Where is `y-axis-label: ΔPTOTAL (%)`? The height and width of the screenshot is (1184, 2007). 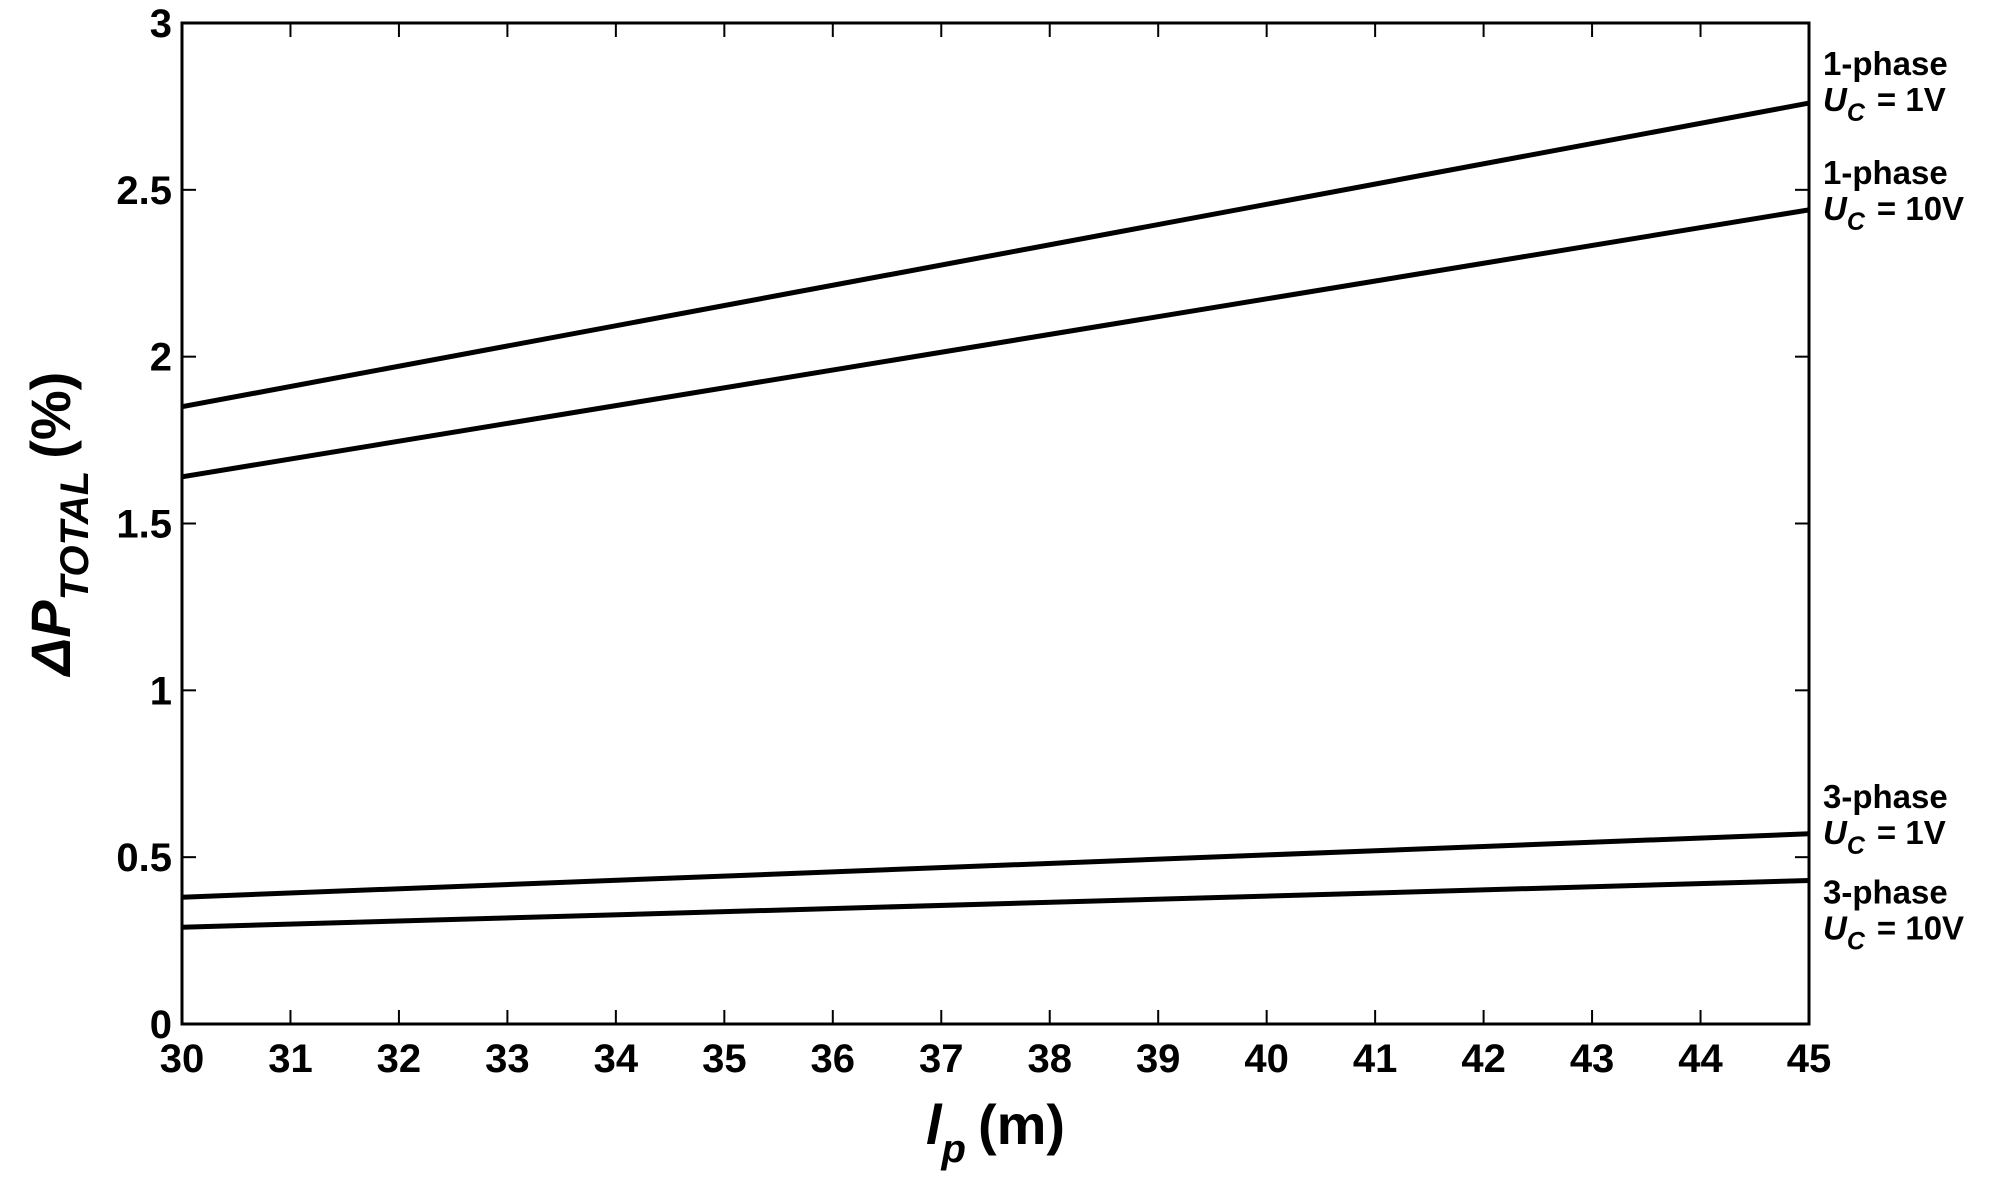 y-axis-label: ΔPTOTAL (%) is located at coordinates (58, 525).